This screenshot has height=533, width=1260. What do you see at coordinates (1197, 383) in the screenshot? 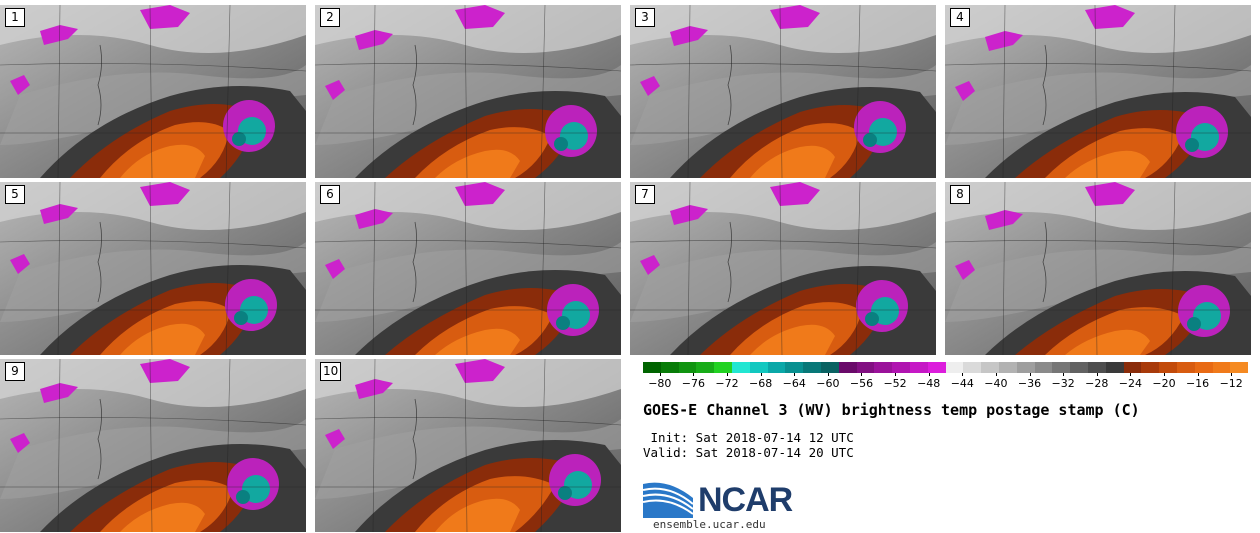
I see `colorbar-tick-label: −16` at bounding box center [1197, 383].